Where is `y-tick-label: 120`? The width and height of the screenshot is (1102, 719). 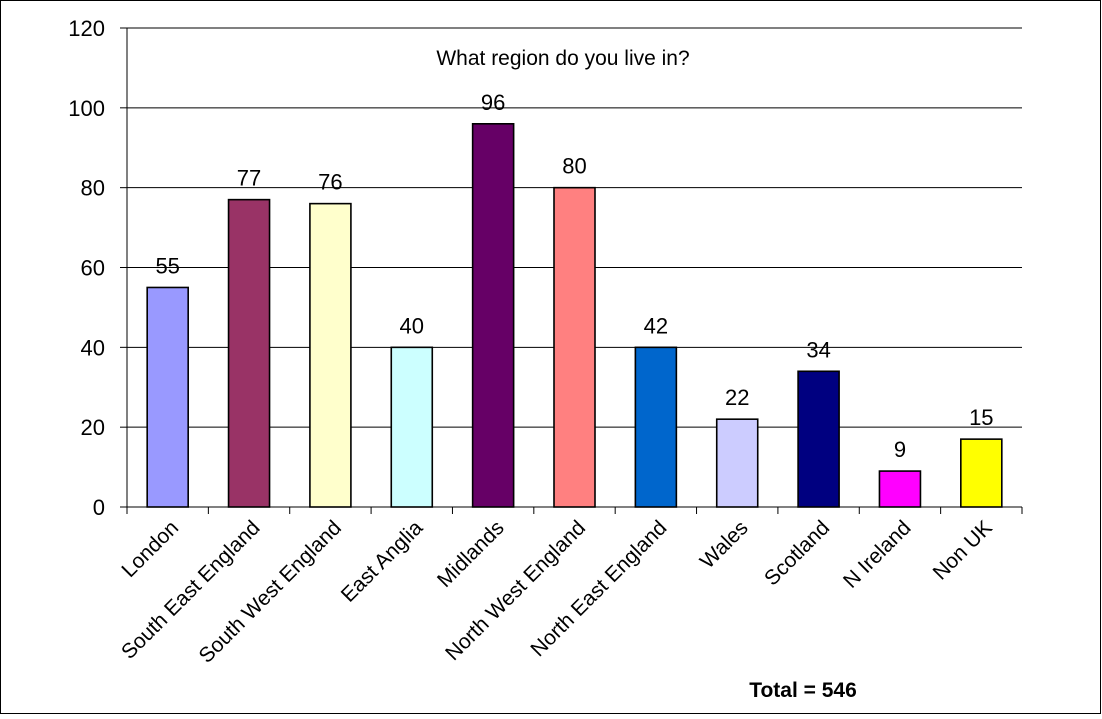 y-tick-label: 120 is located at coordinates (86, 28).